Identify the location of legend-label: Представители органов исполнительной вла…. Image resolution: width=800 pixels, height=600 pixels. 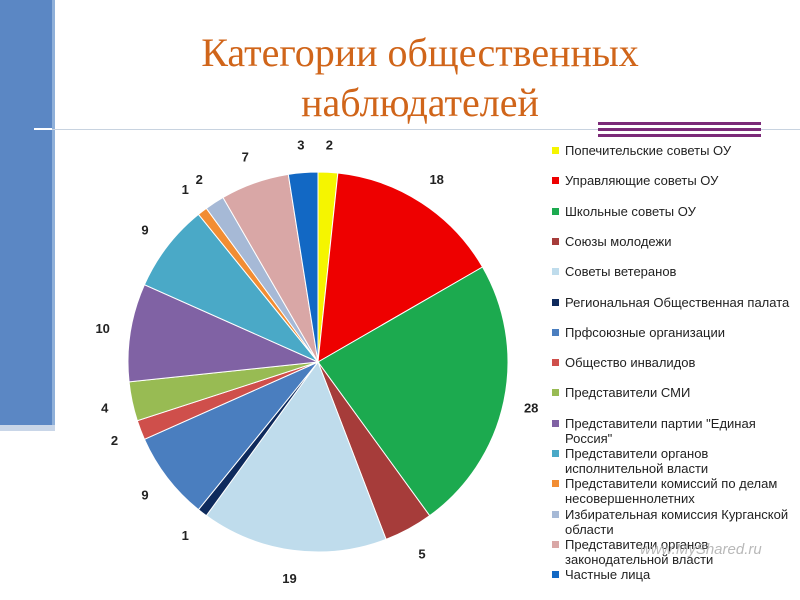
(637, 461).